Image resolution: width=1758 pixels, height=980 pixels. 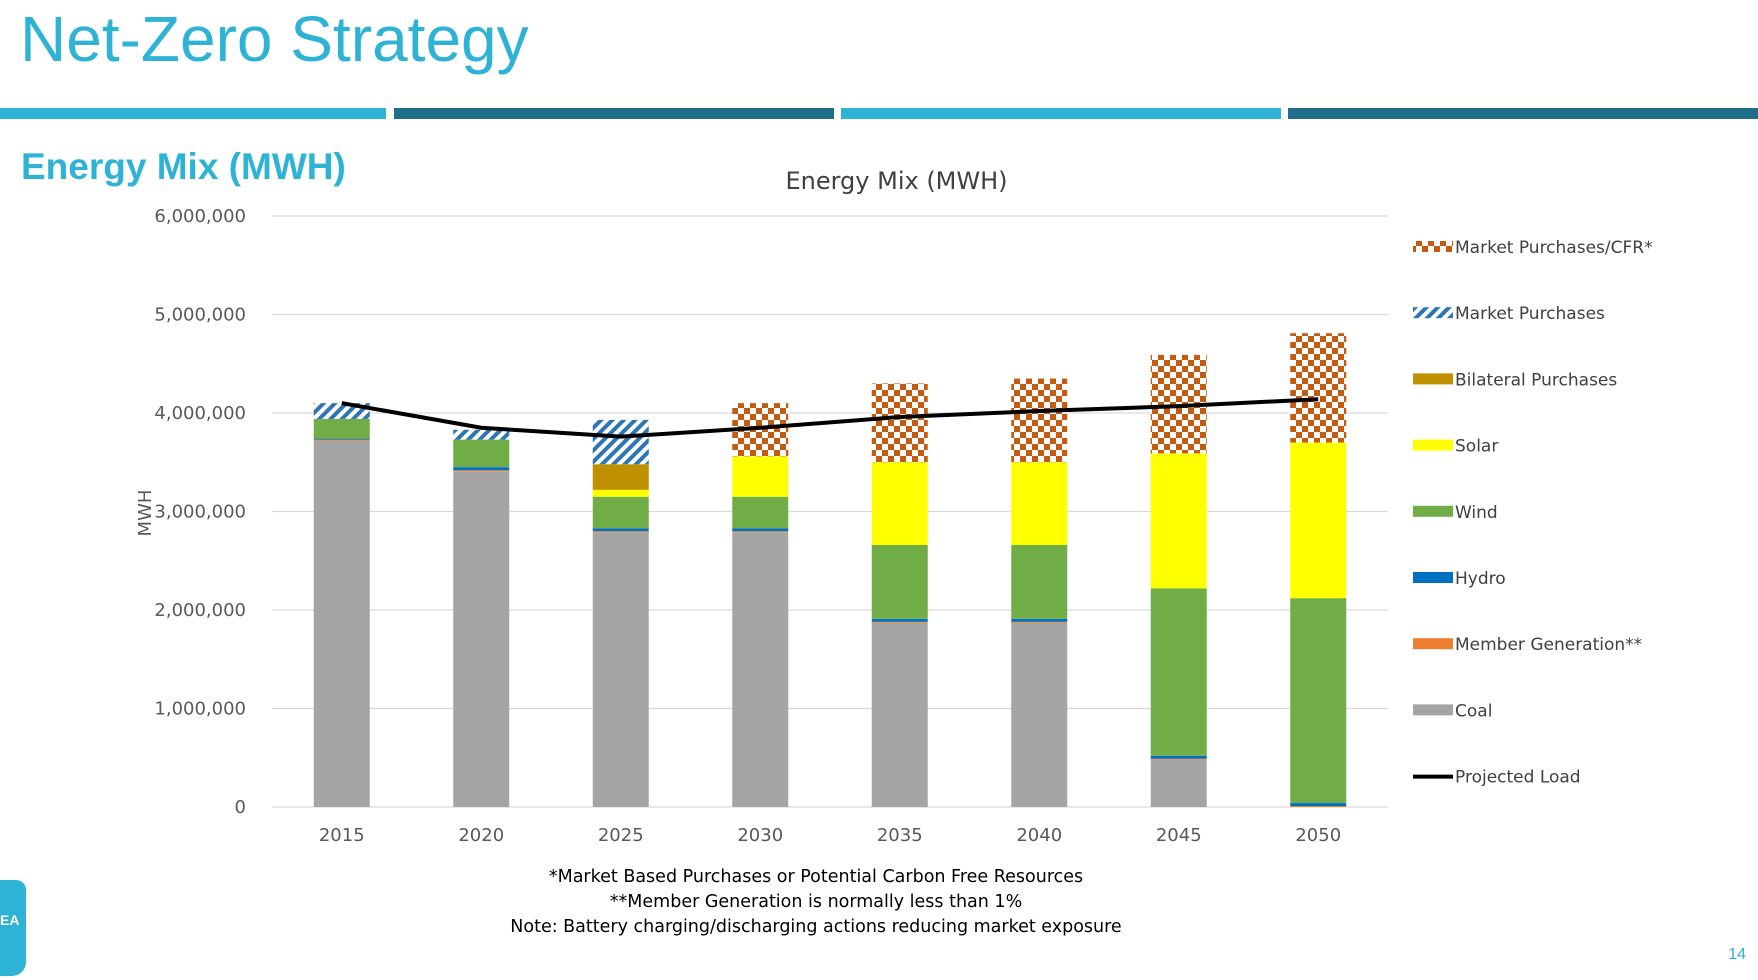 What do you see at coordinates (1433, 313) in the screenshot?
I see `legend-swatch-market` at bounding box center [1433, 313].